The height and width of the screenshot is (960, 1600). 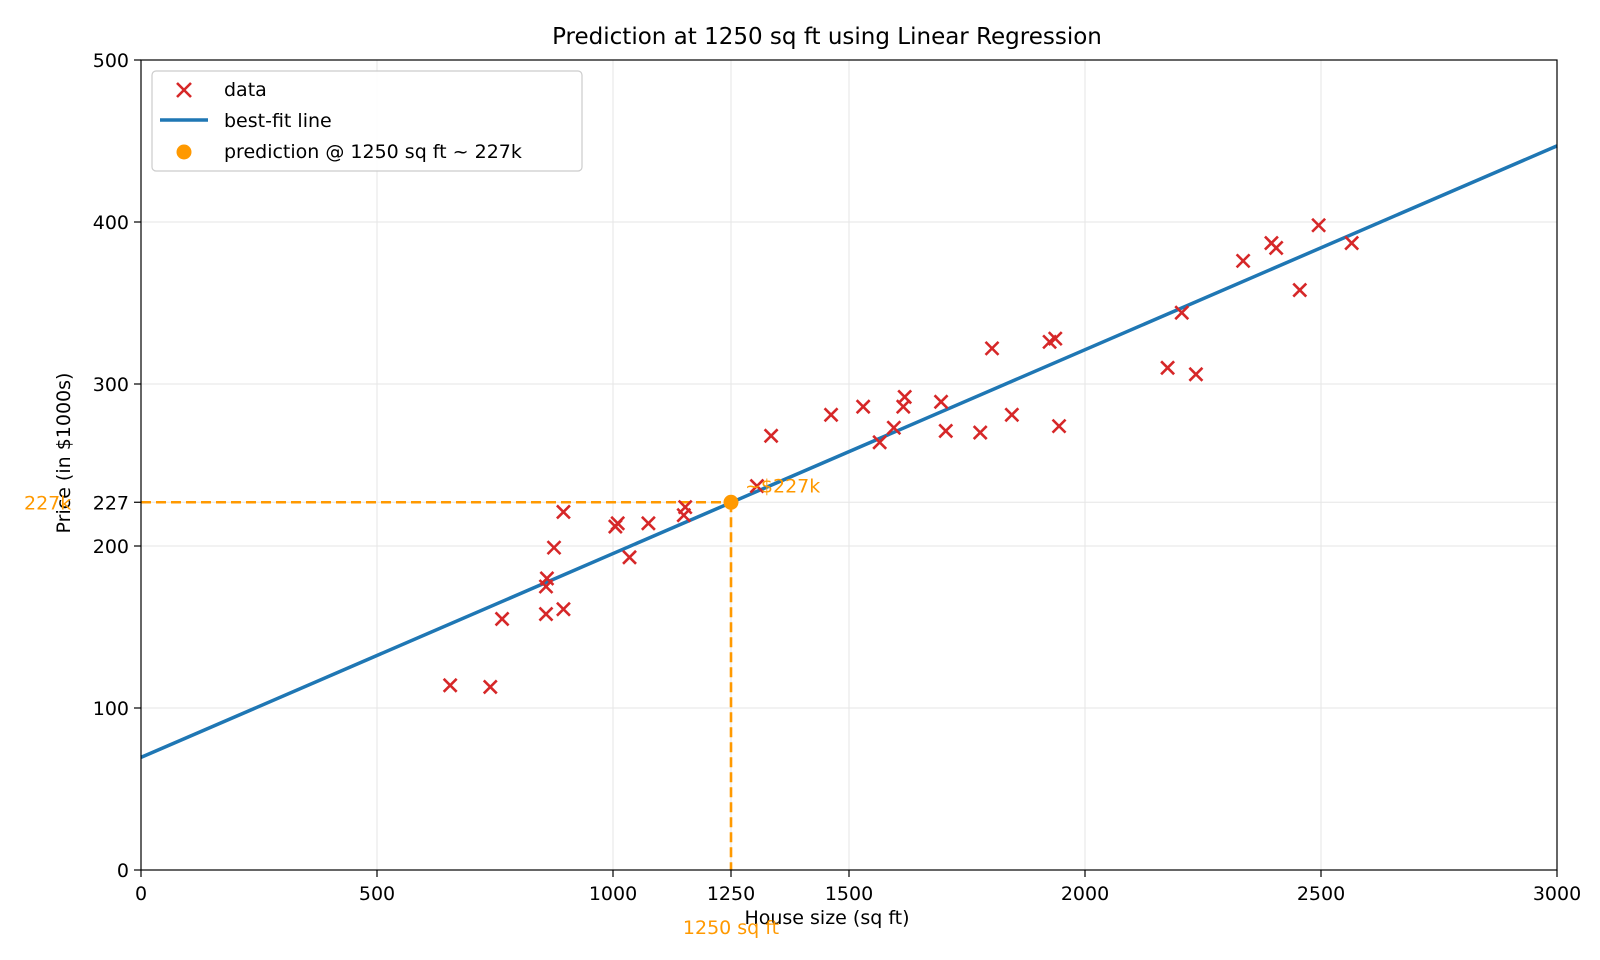 I want to click on y-tick-label: 400, so click(x=111, y=223).